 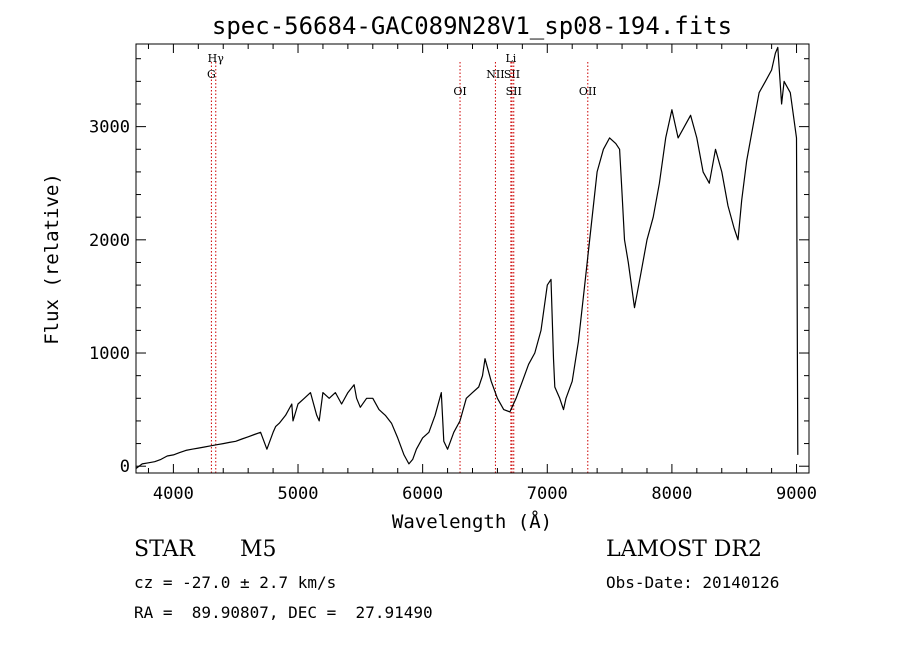 I want to click on spectral-line-label: OII, so click(x=588, y=91).